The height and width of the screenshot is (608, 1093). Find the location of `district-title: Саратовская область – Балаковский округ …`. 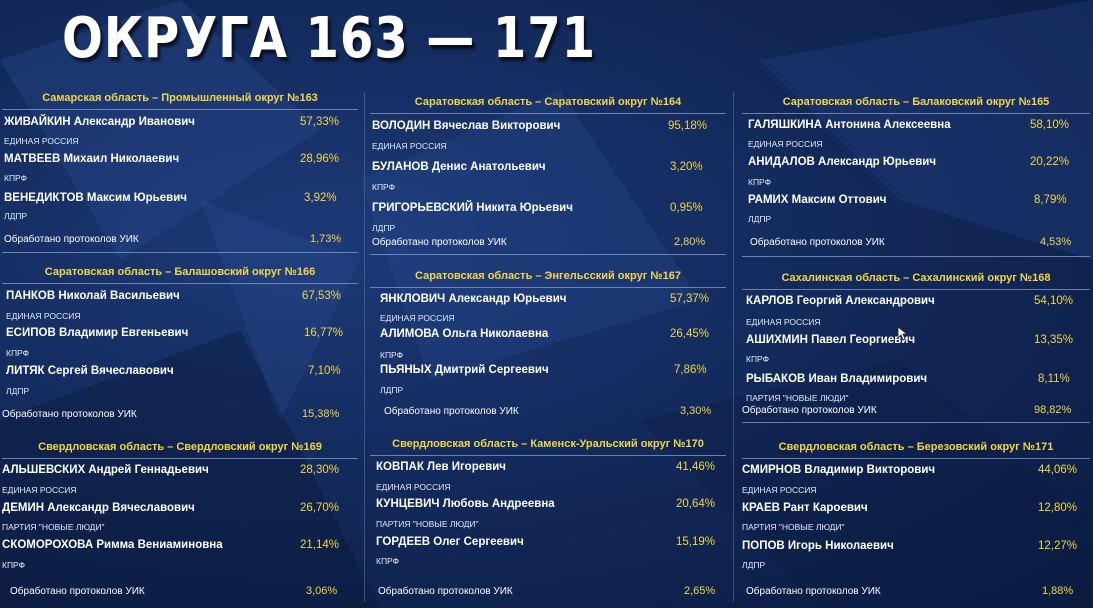

district-title: Саратовская область – Балаковский округ … is located at coordinates (916, 102).